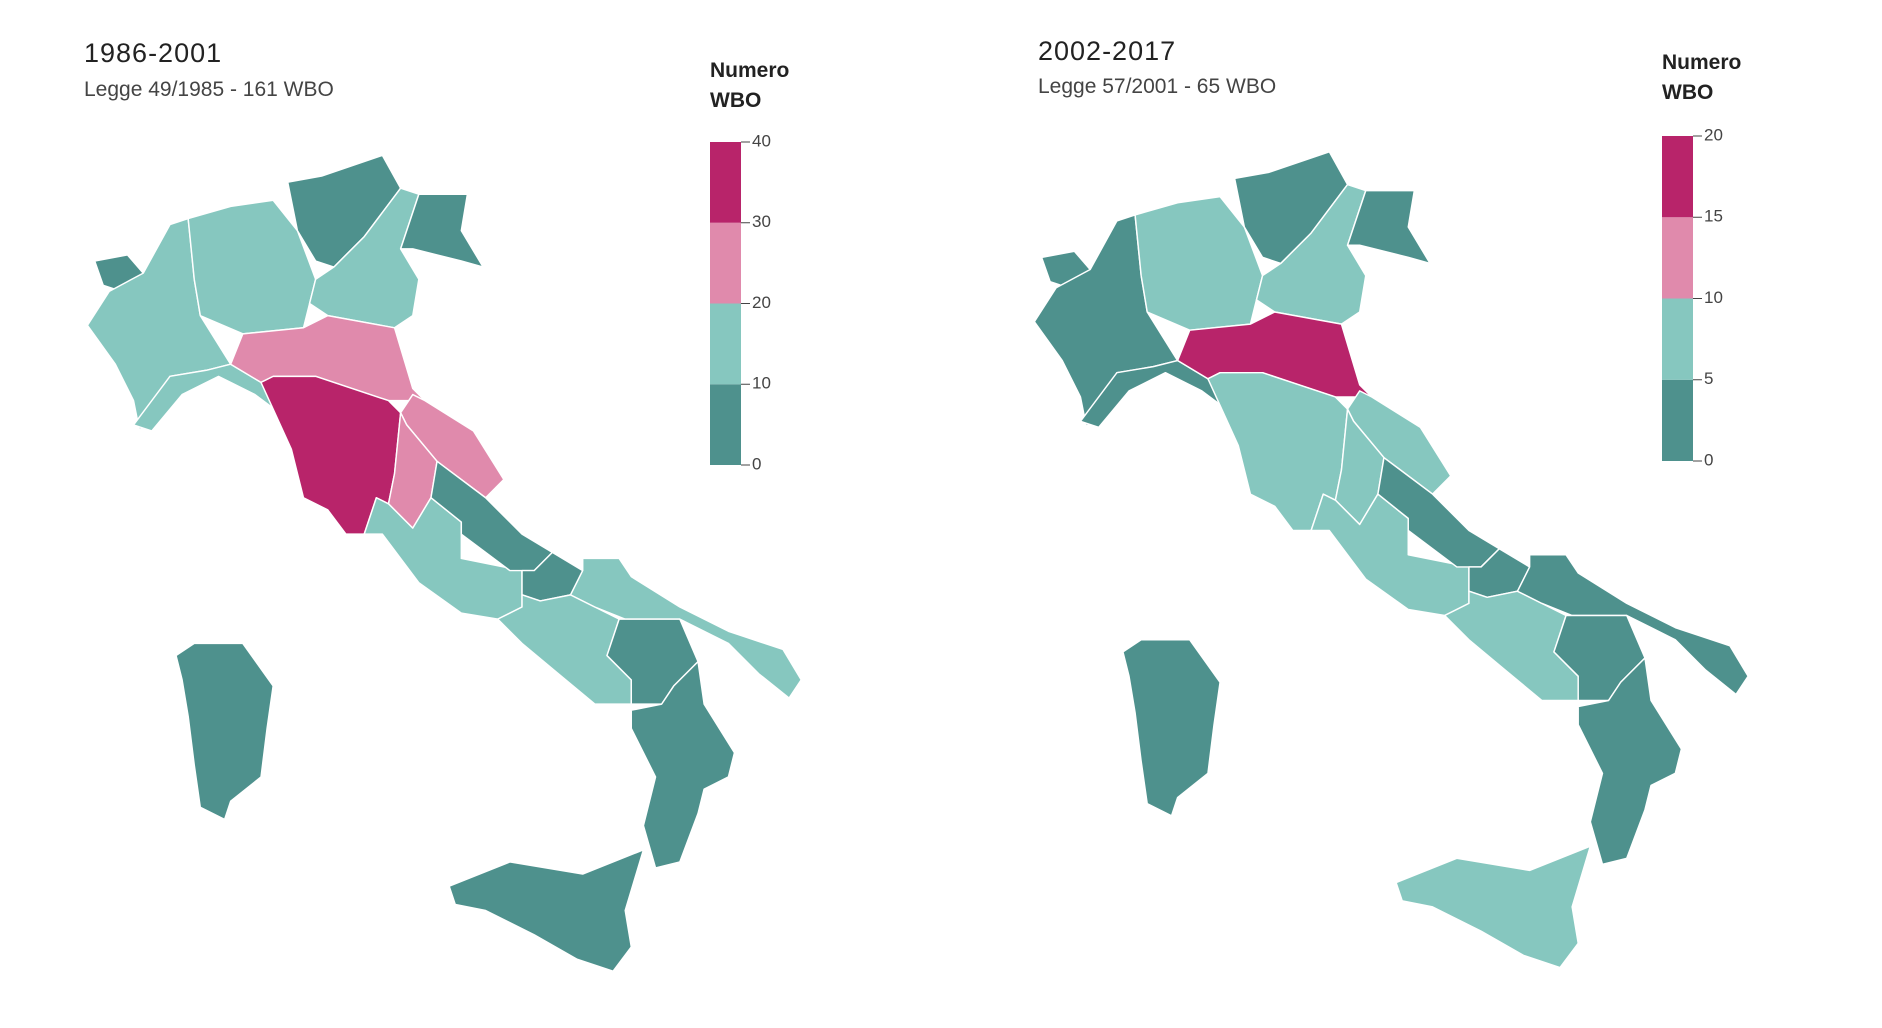 The height and width of the screenshot is (1028, 1882). I want to click on legend-tick-label: 15, so click(1713, 216).